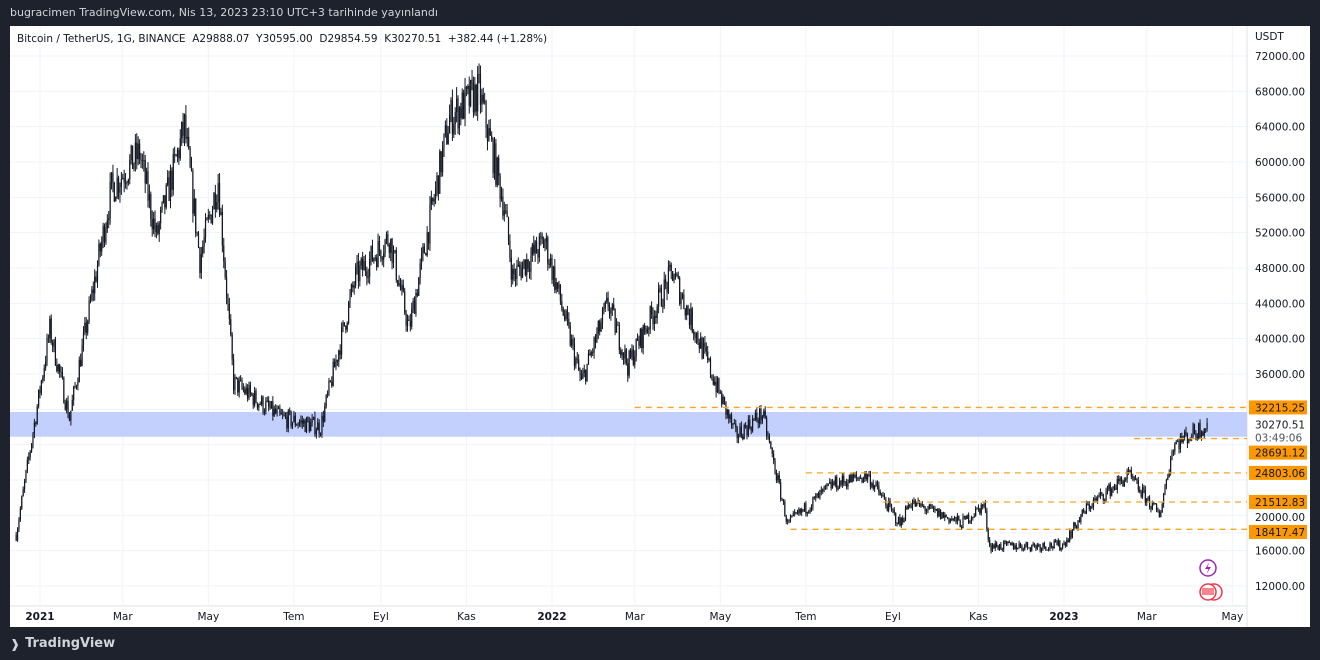 The height and width of the screenshot is (660, 1320). Describe the element at coordinates (70, 643) in the screenshot. I see `tradingview-logo: TradingView` at that location.